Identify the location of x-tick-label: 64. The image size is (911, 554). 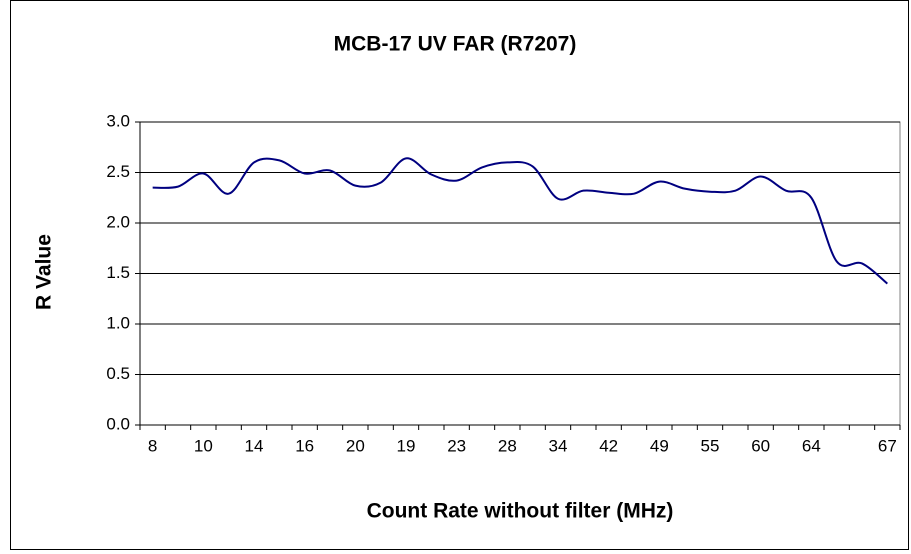
(811, 445).